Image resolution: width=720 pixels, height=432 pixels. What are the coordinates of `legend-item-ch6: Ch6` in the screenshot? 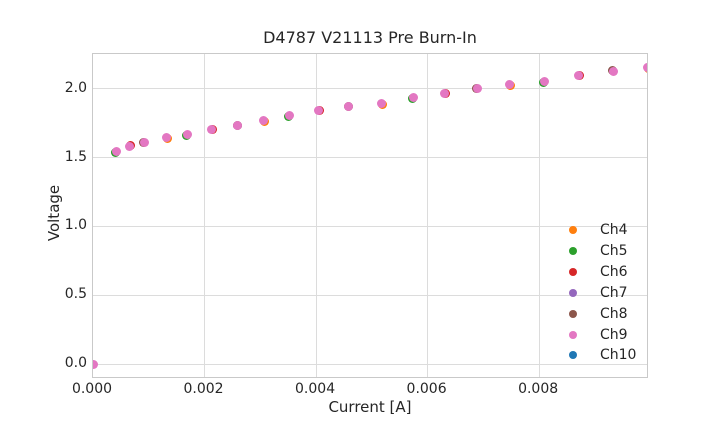 It's located at (615, 272).